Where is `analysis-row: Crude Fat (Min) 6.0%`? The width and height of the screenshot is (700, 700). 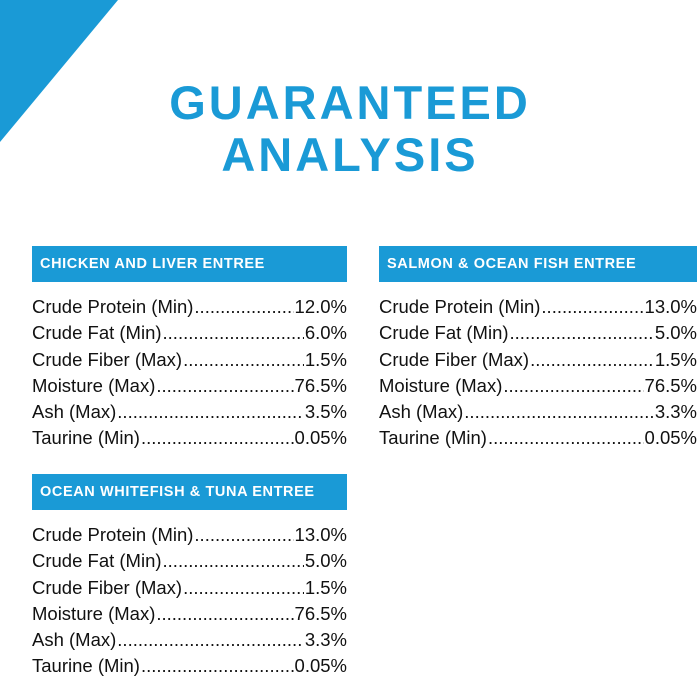
analysis-row: Crude Fat (Min) 6.0% is located at coordinates (189, 333).